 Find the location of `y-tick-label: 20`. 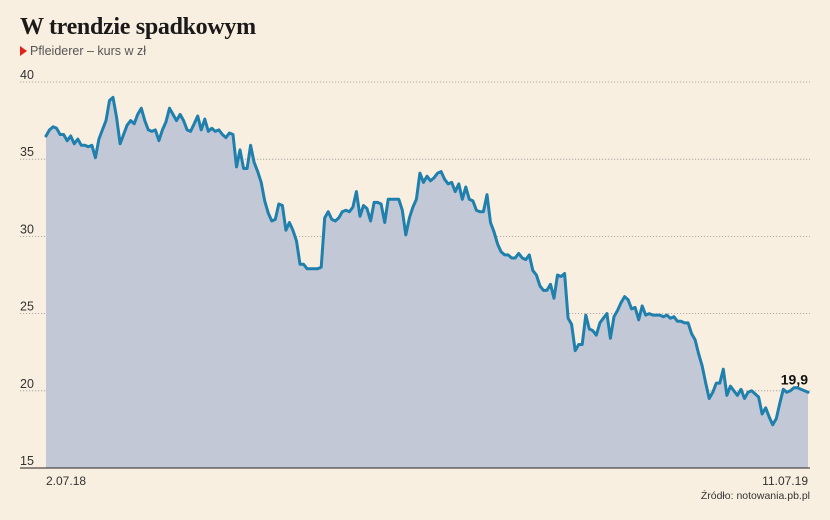

y-tick-label: 20 is located at coordinates (27, 384).